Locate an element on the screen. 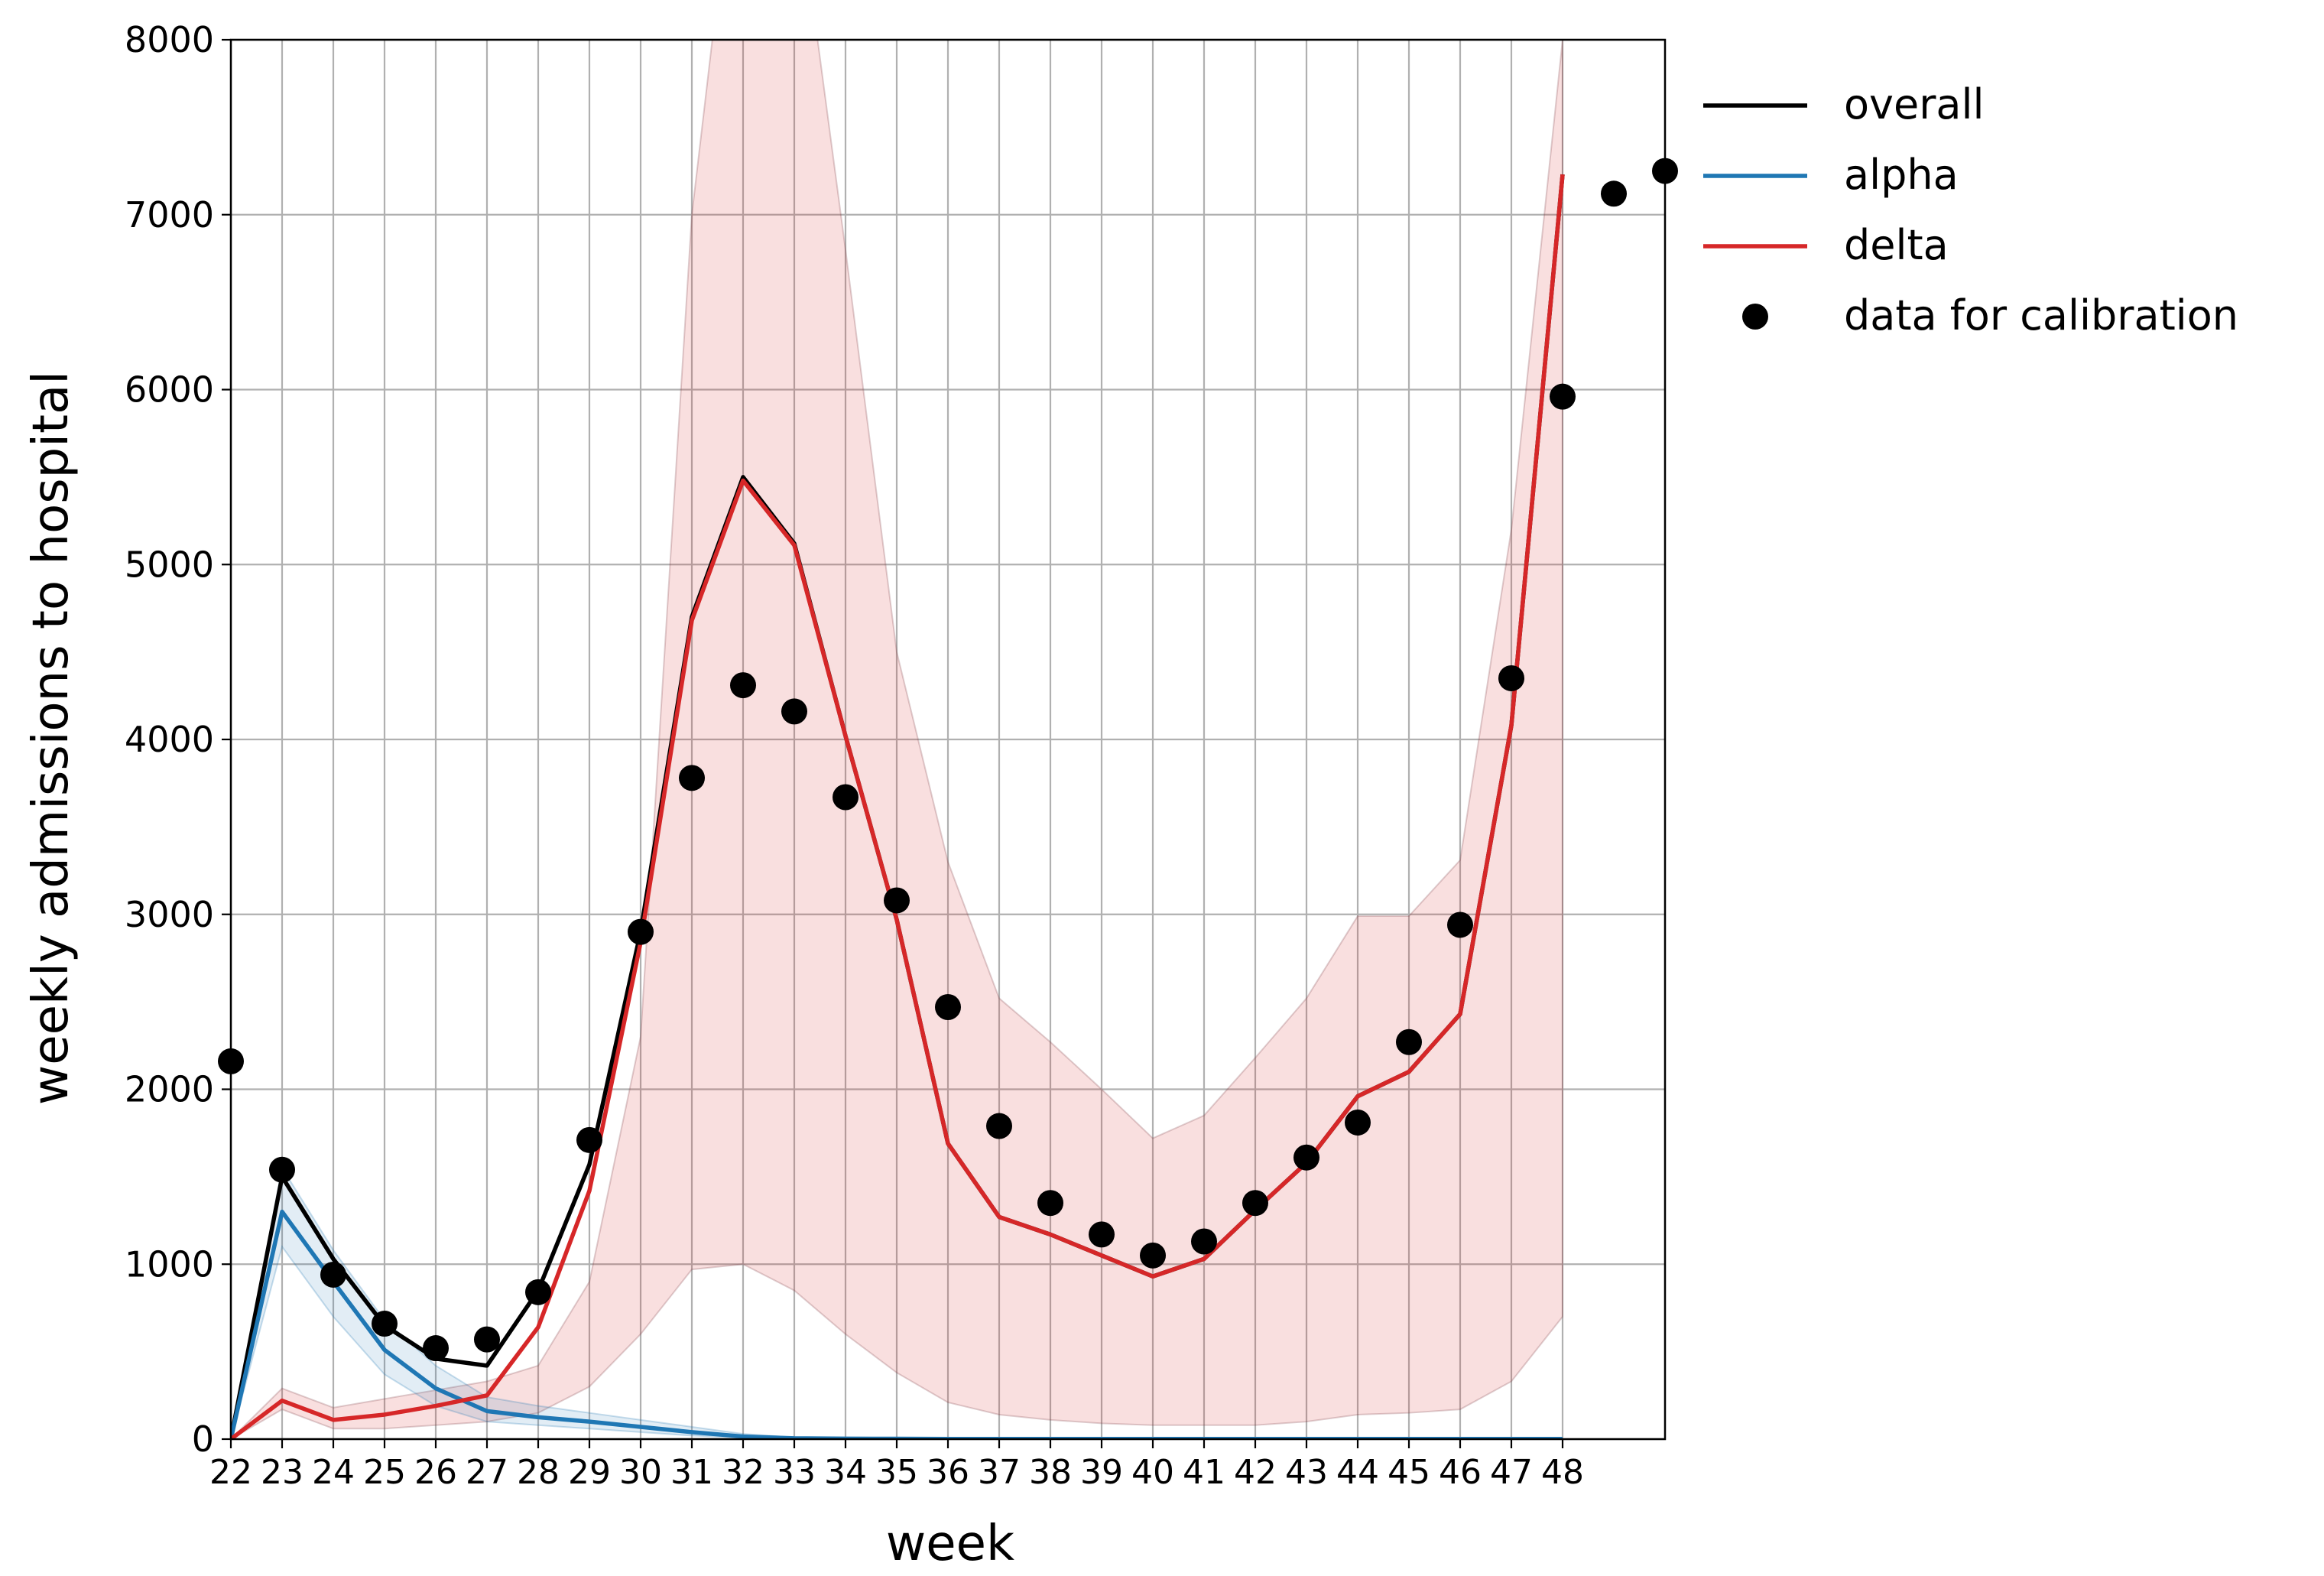 This screenshot has height=1576, width=2324. x-tick-label: 40 is located at coordinates (1153, 1472).